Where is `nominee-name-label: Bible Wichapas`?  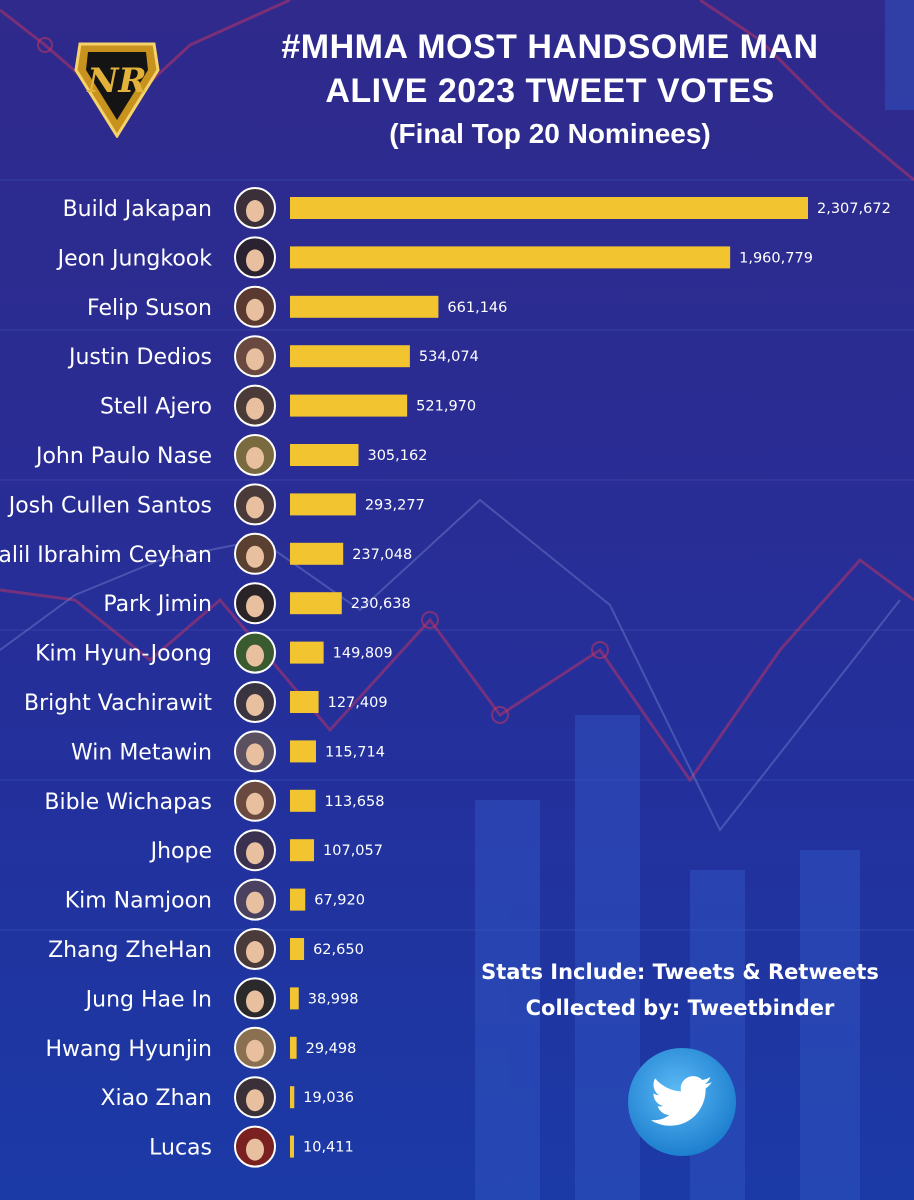
nominee-name-label: Bible Wichapas is located at coordinates (128, 802).